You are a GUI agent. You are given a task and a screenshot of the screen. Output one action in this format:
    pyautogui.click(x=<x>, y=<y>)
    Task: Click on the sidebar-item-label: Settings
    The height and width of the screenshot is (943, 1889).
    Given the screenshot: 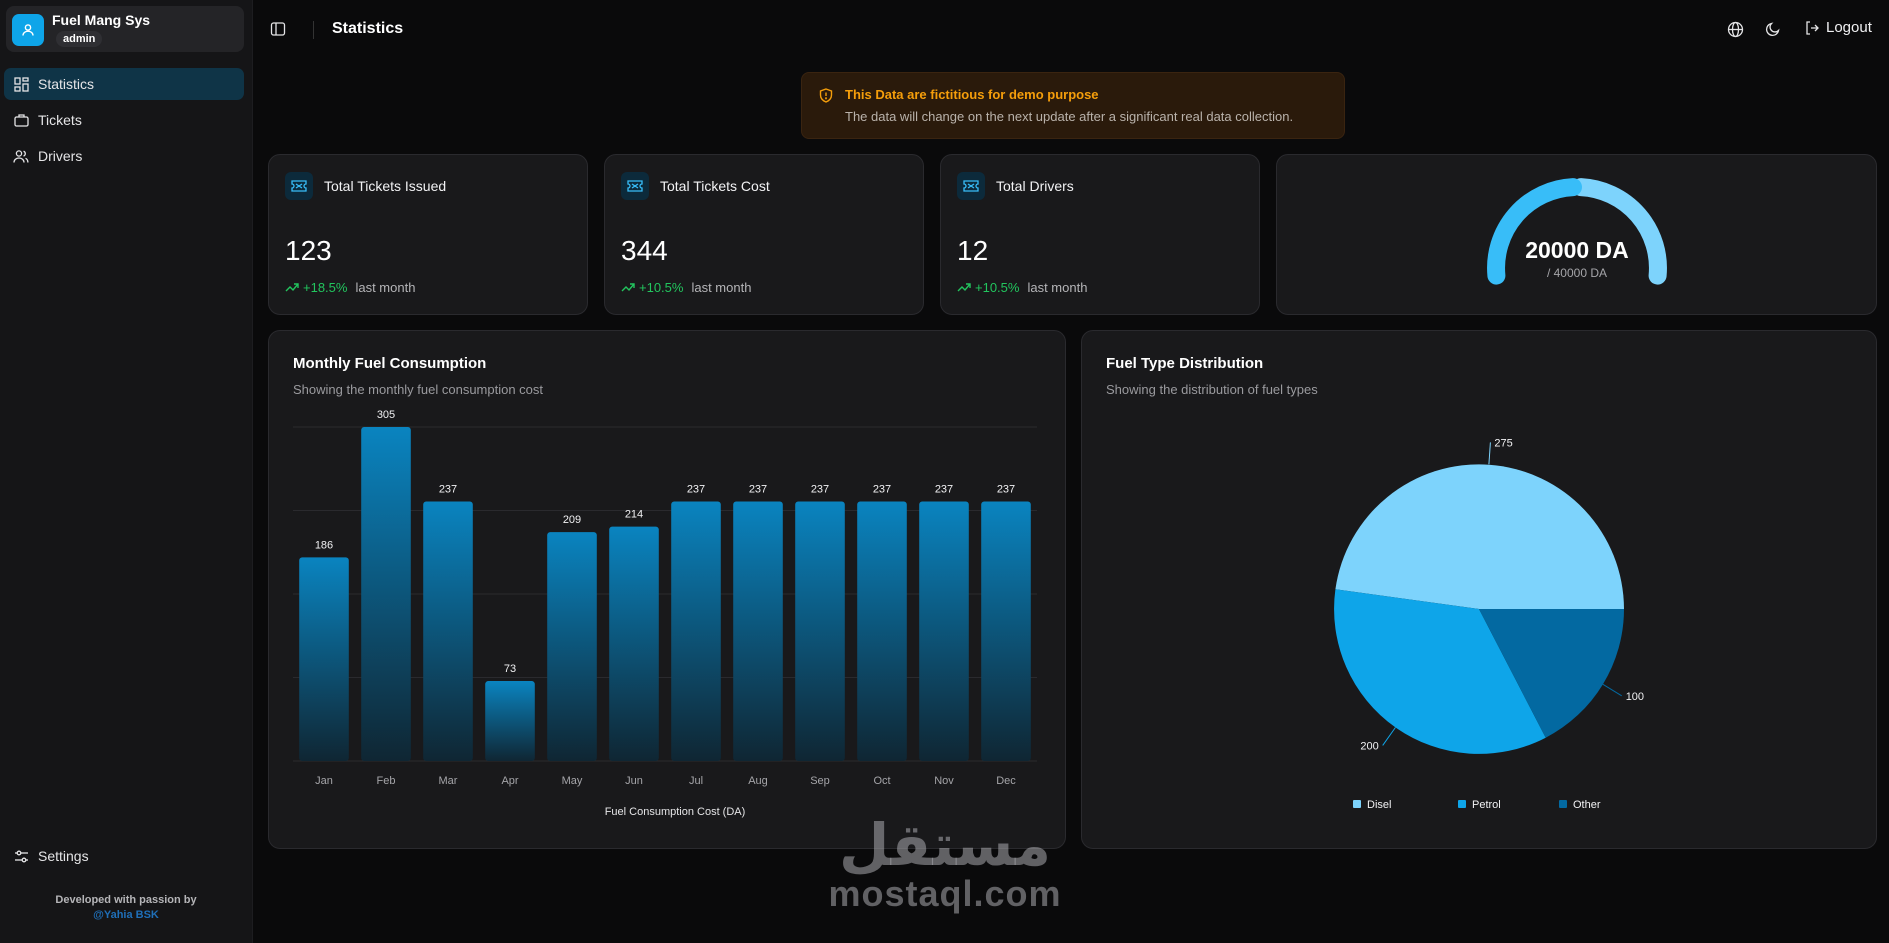 What is the action you would take?
    pyautogui.click(x=63, y=856)
    